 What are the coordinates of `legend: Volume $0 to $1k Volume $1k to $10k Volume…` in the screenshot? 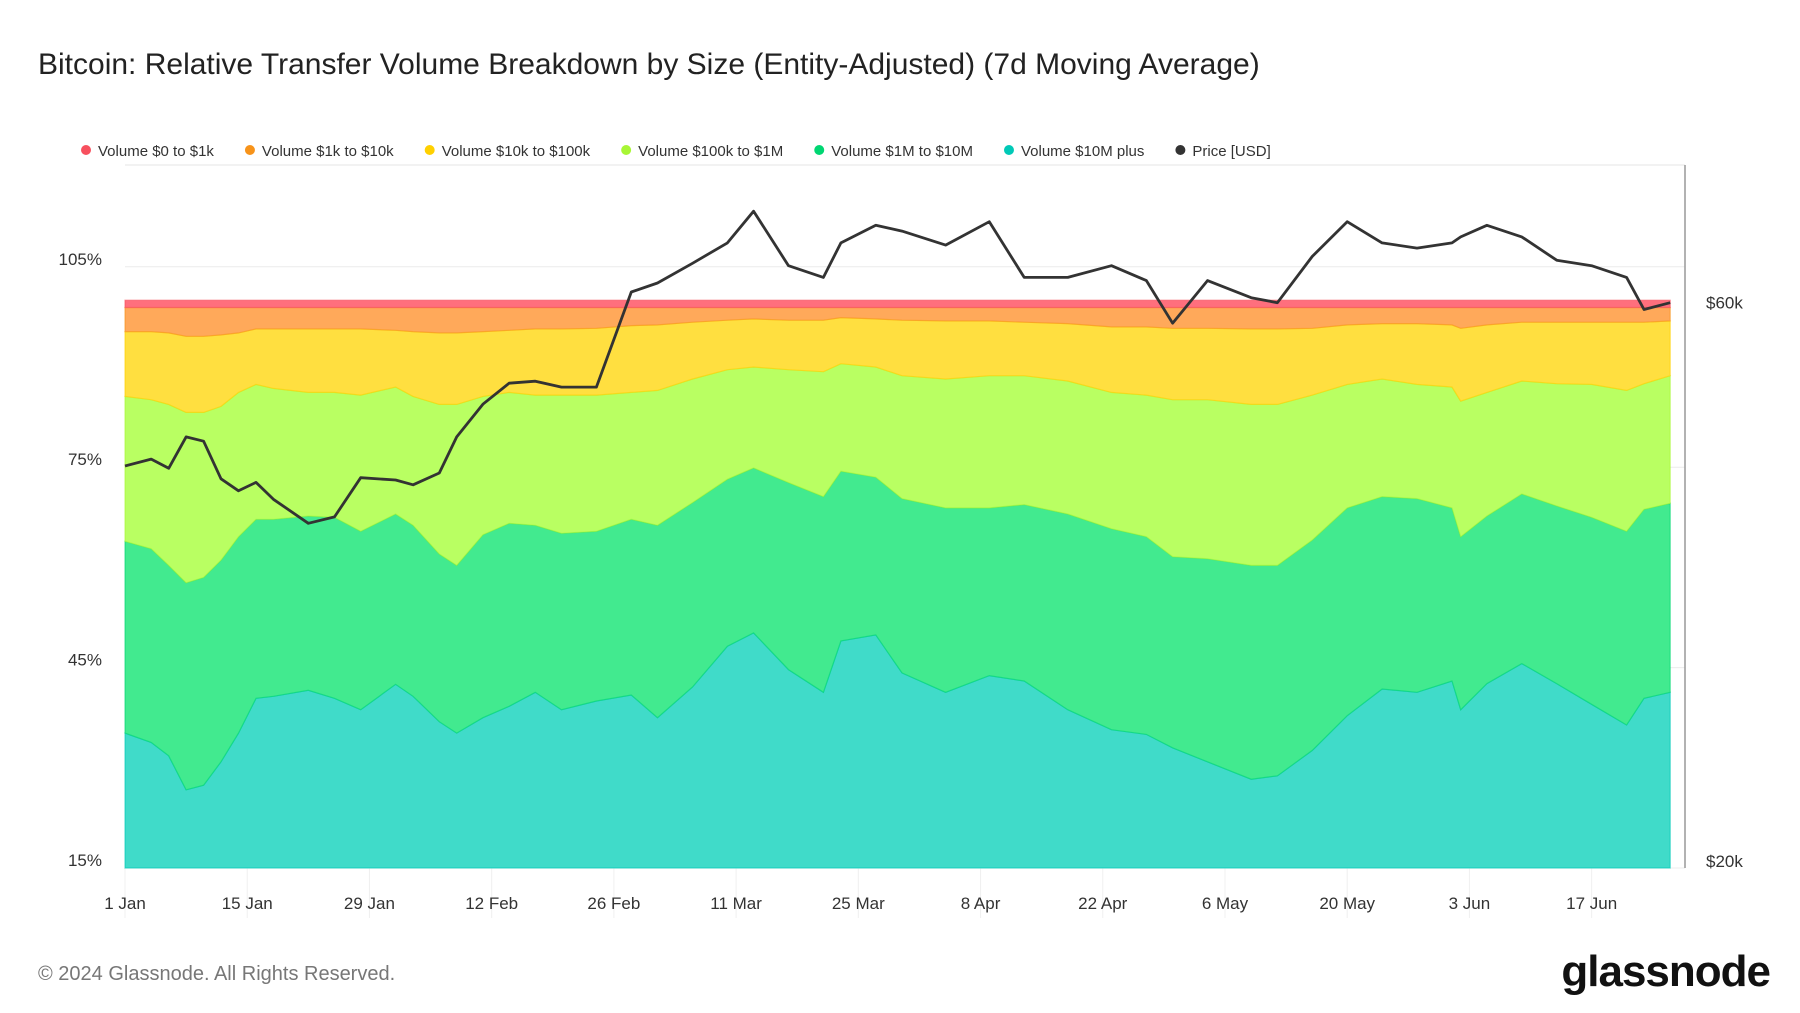 It's located at (676, 151).